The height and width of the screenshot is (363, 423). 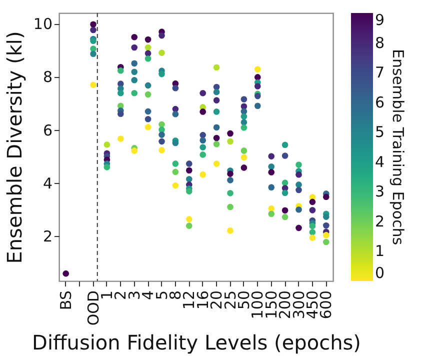 What do you see at coordinates (380, 161) in the screenshot?
I see `color-bar-label: 4` at bounding box center [380, 161].